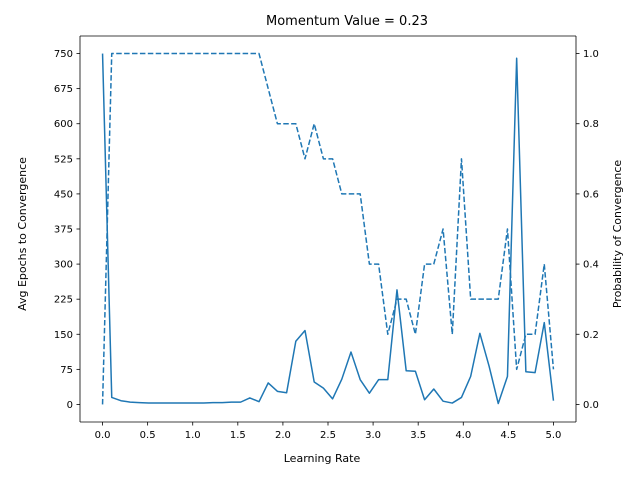 This screenshot has width=640, height=480. I want to click on left-y-tick-label: 150, so click(63, 335).